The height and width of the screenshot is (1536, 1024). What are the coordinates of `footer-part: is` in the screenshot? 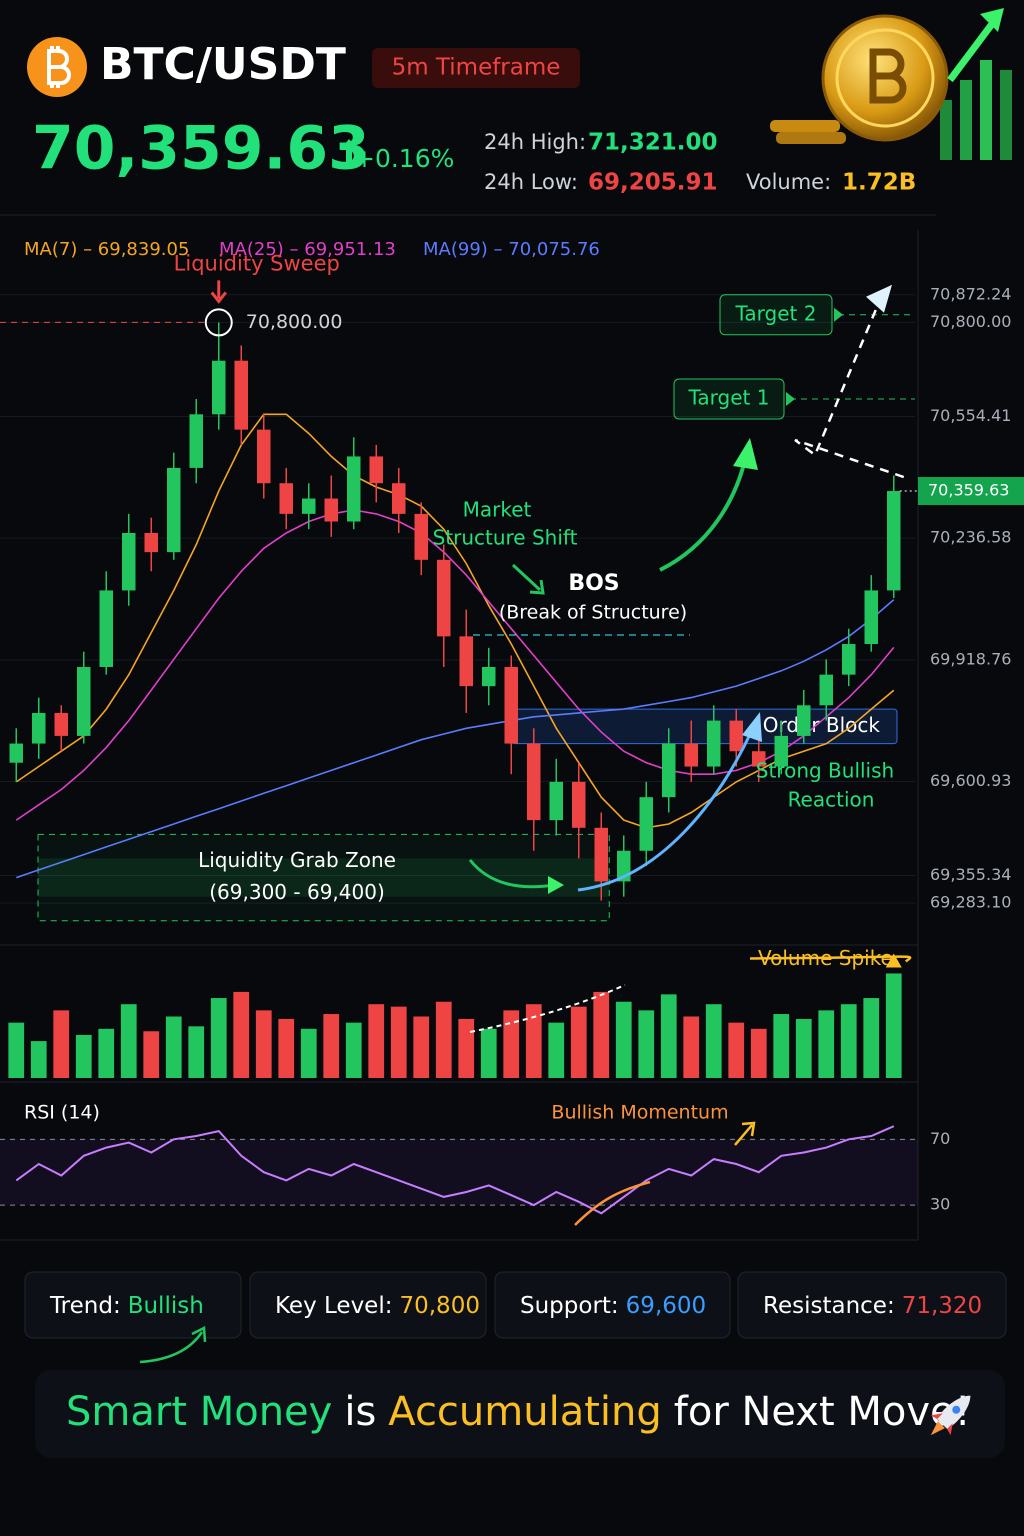 It's located at (360, 1412).